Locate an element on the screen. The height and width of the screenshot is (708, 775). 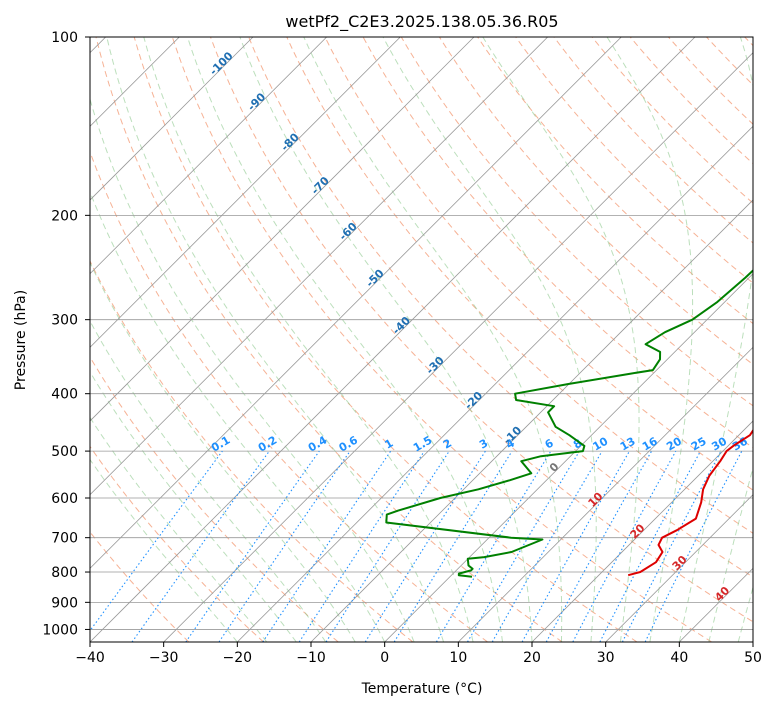
temperature-profile is located at coordinates (690, 502).